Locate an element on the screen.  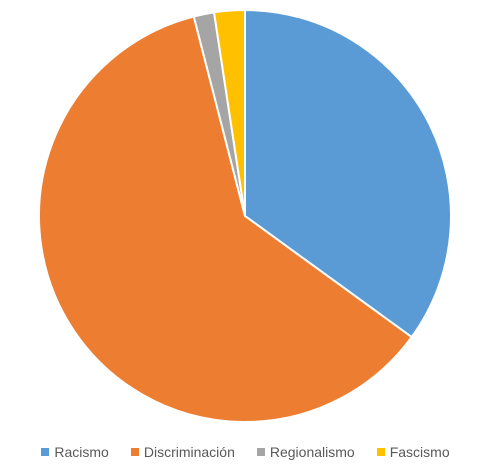
legend-item-regionalismo: Regionalismo is located at coordinates (305, 452).